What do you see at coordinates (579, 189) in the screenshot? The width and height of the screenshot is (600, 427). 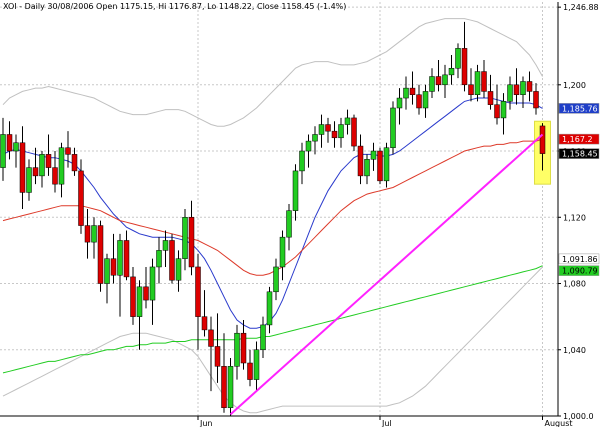 I see `price-badge-layer: 1,185.76 1,167.2 1,158.45 1,091.86 1,090.79` at bounding box center [579, 189].